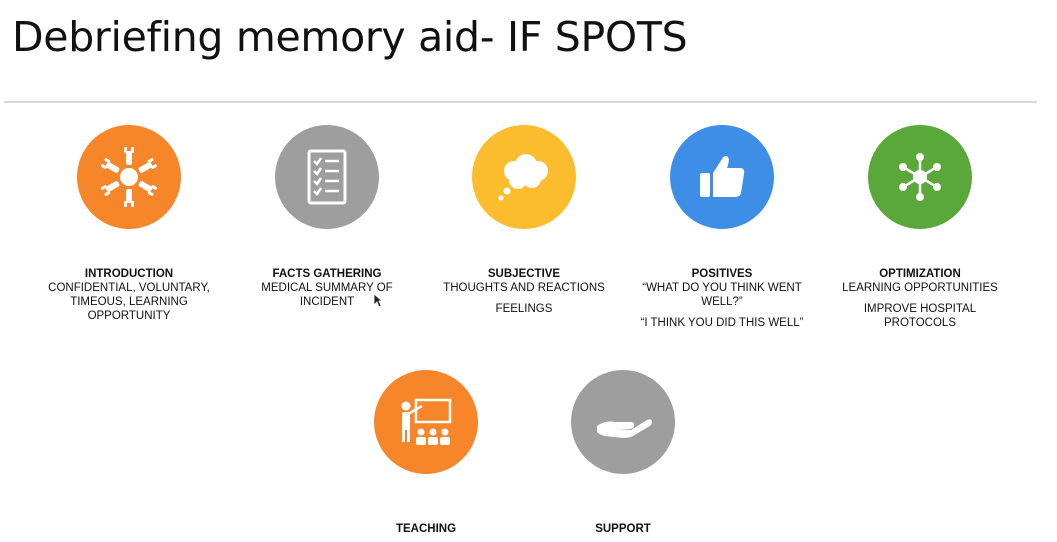  I want to click on description-line: “I THINK YOU DID THIS WELL”, so click(722, 323).